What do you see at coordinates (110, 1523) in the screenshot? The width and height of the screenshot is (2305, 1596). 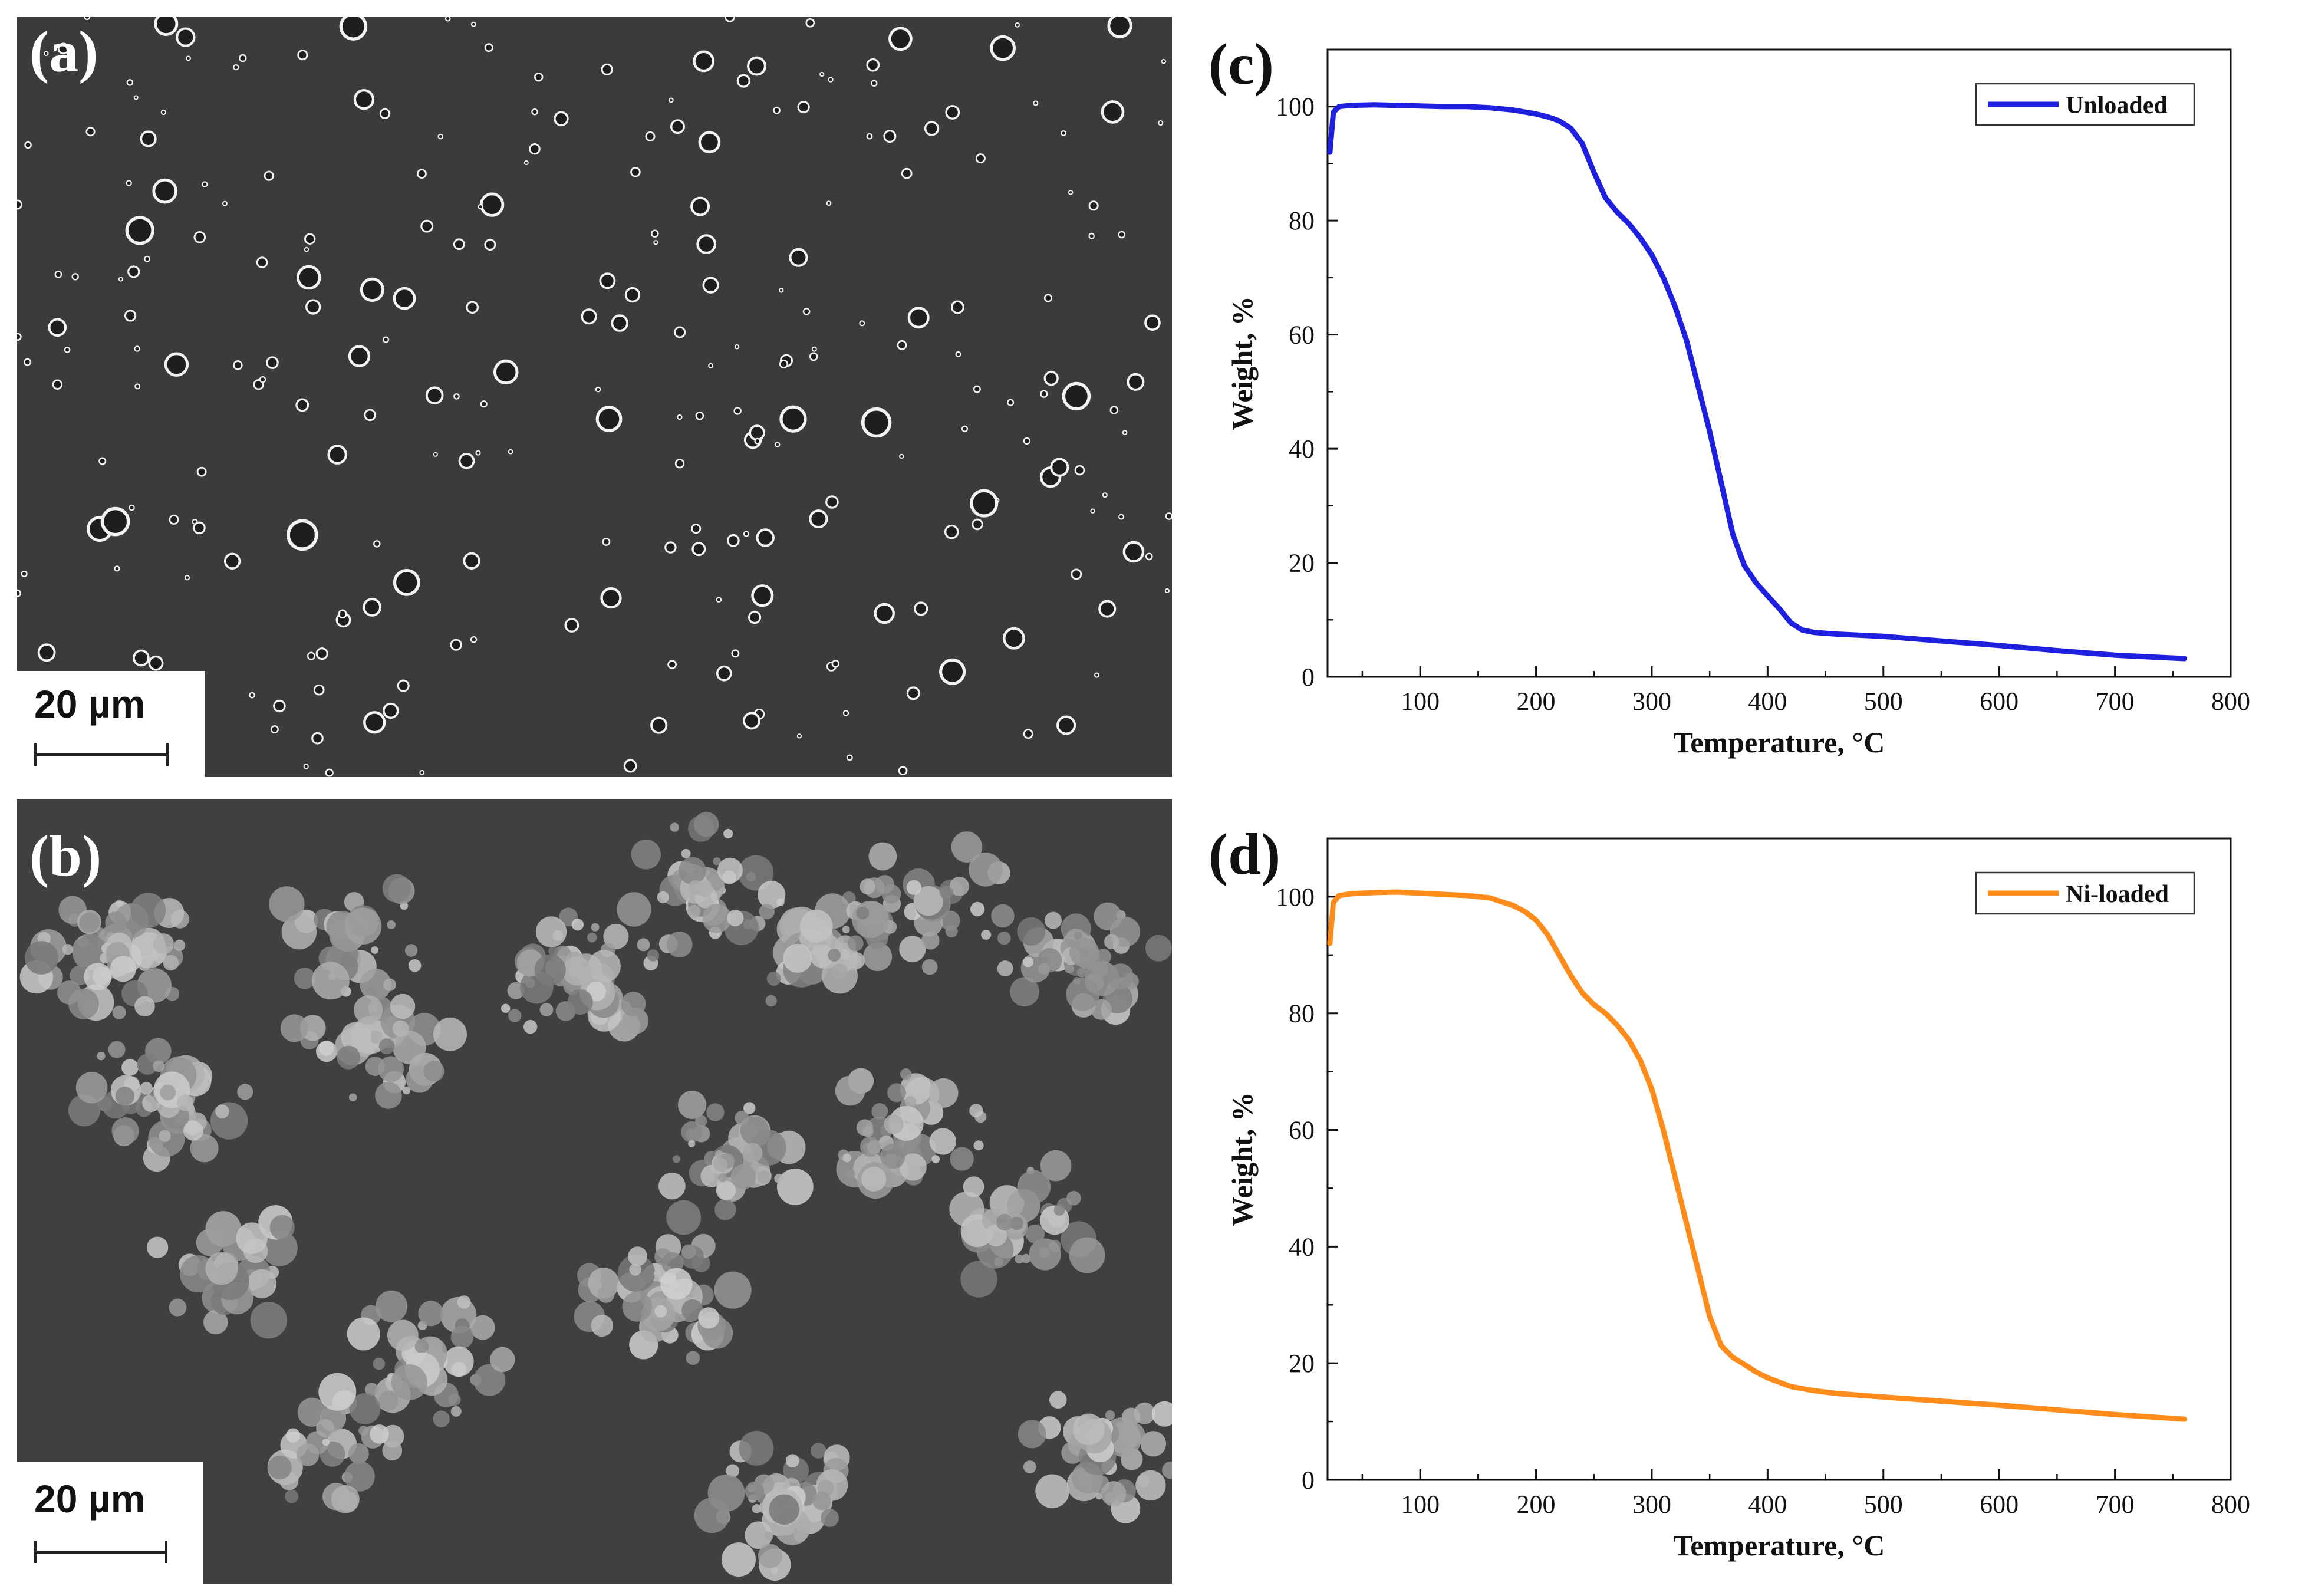 I see `scale-bar-b: 20 µm` at bounding box center [110, 1523].